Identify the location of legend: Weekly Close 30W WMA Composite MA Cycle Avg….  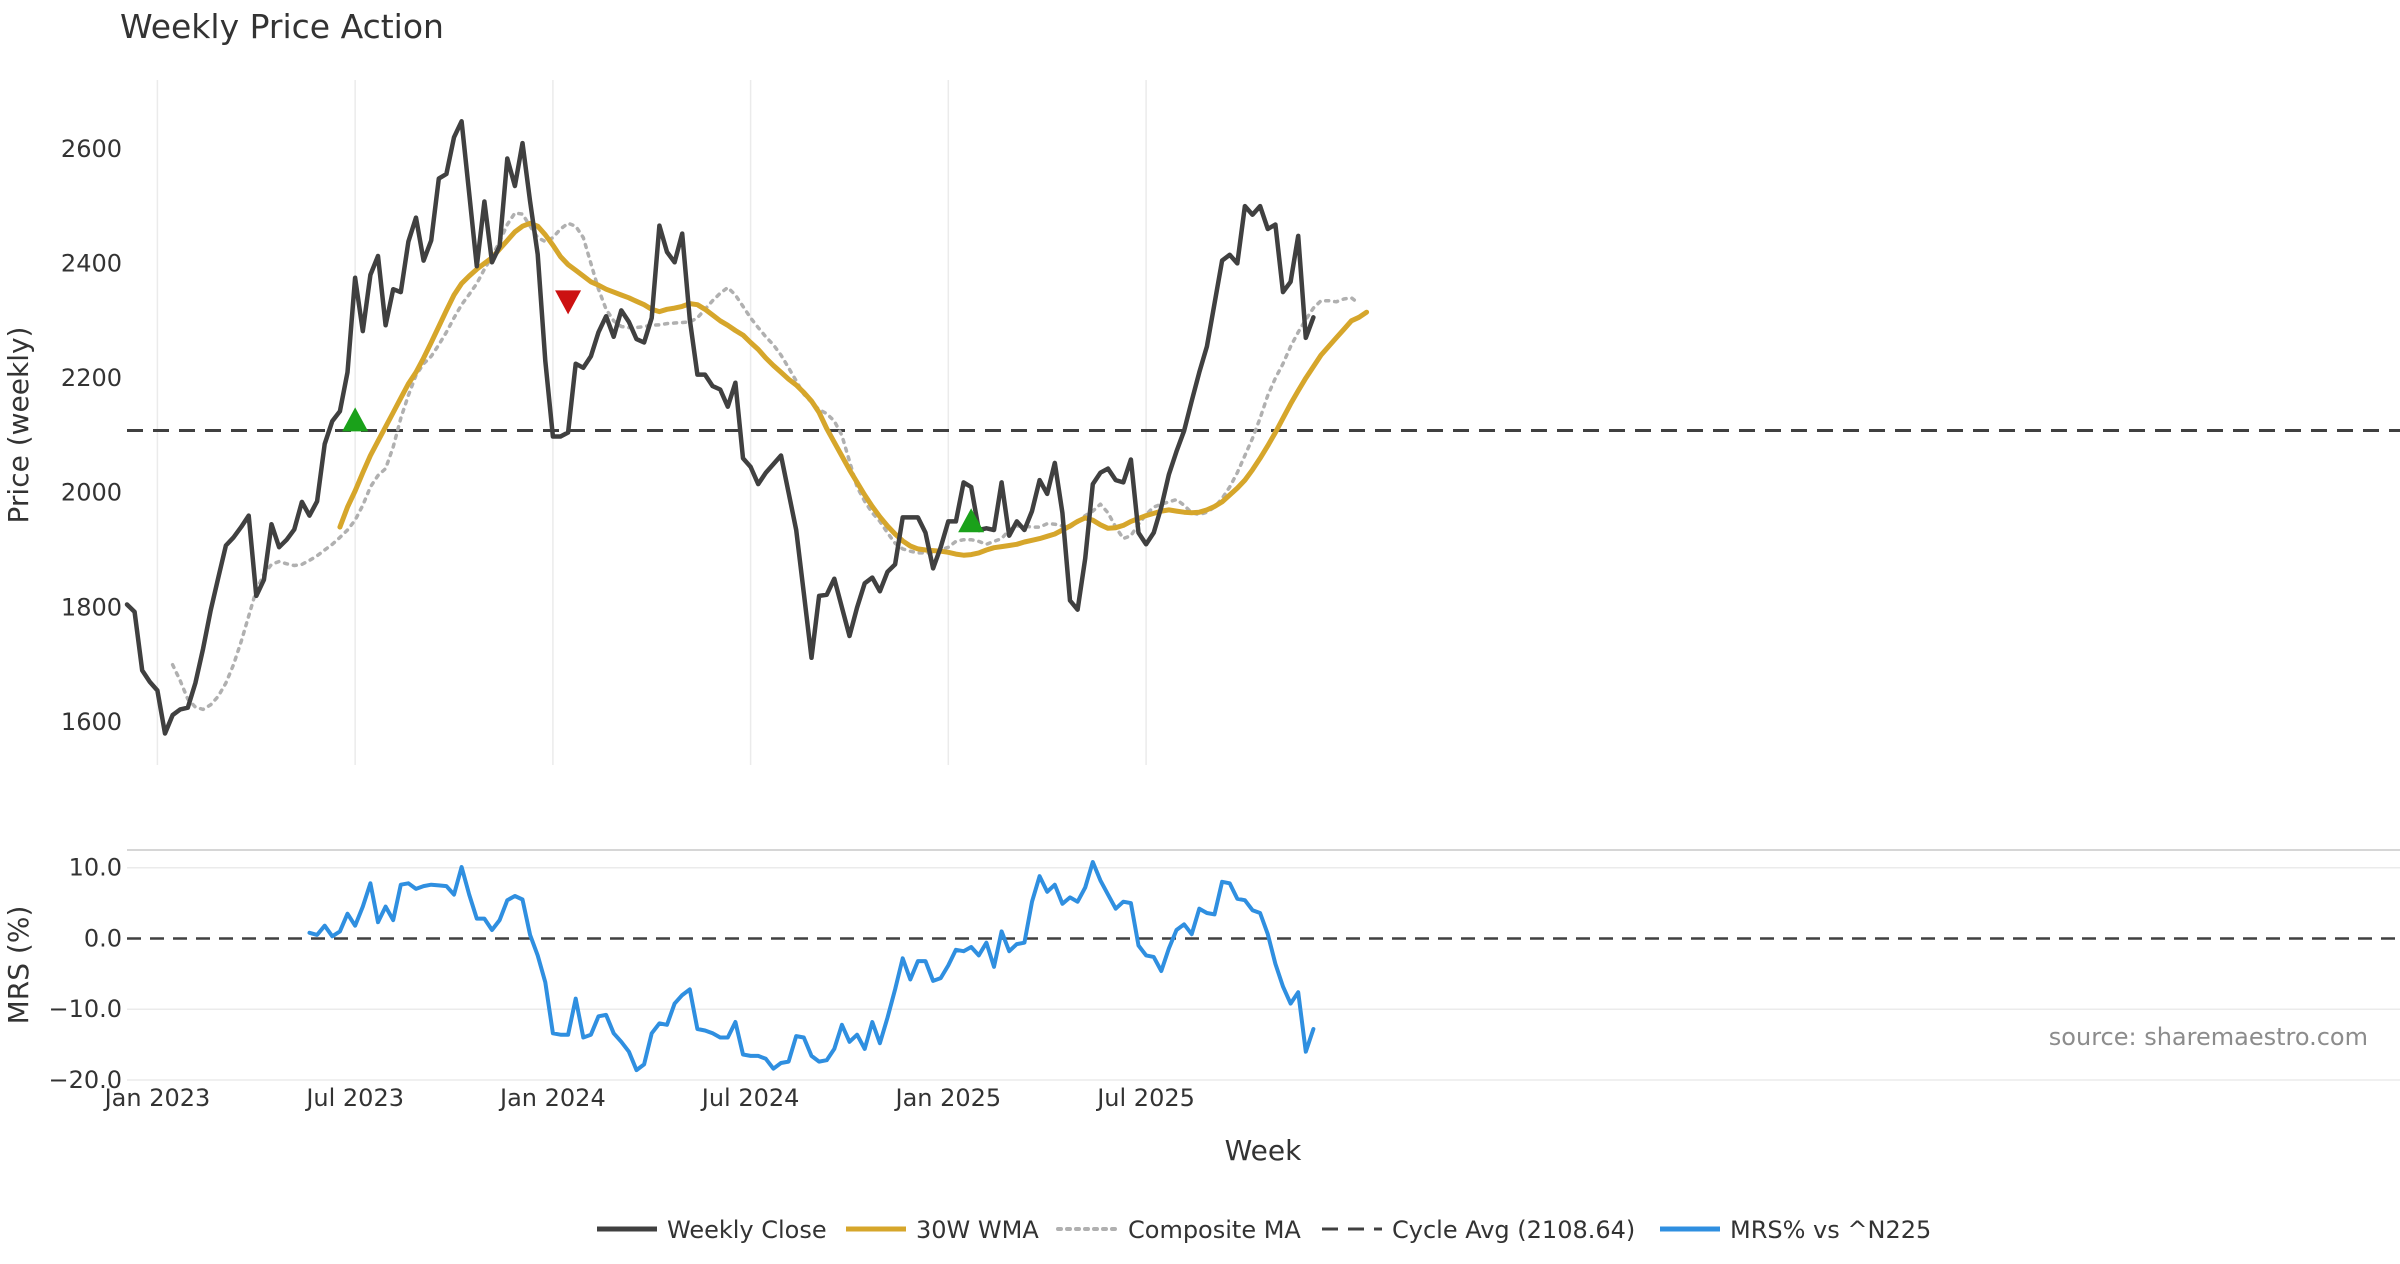
(1264, 1230).